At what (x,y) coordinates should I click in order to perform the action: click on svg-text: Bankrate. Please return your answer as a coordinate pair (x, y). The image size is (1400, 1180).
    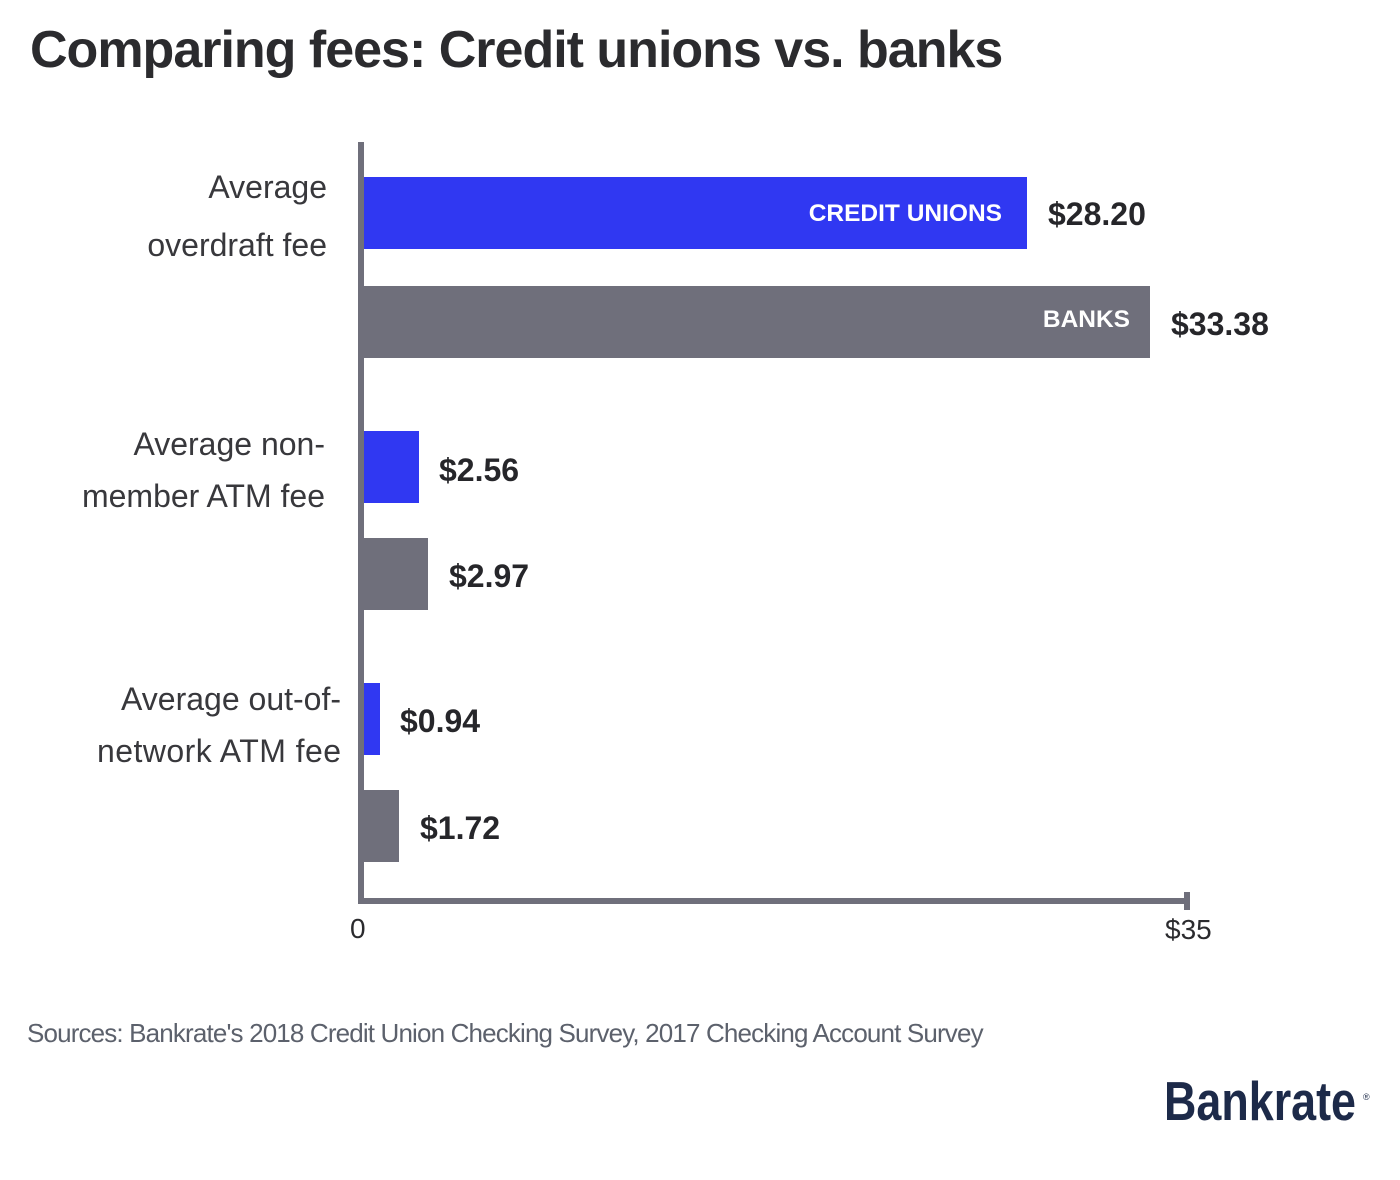
    Looking at the image, I should click on (1260, 1101).